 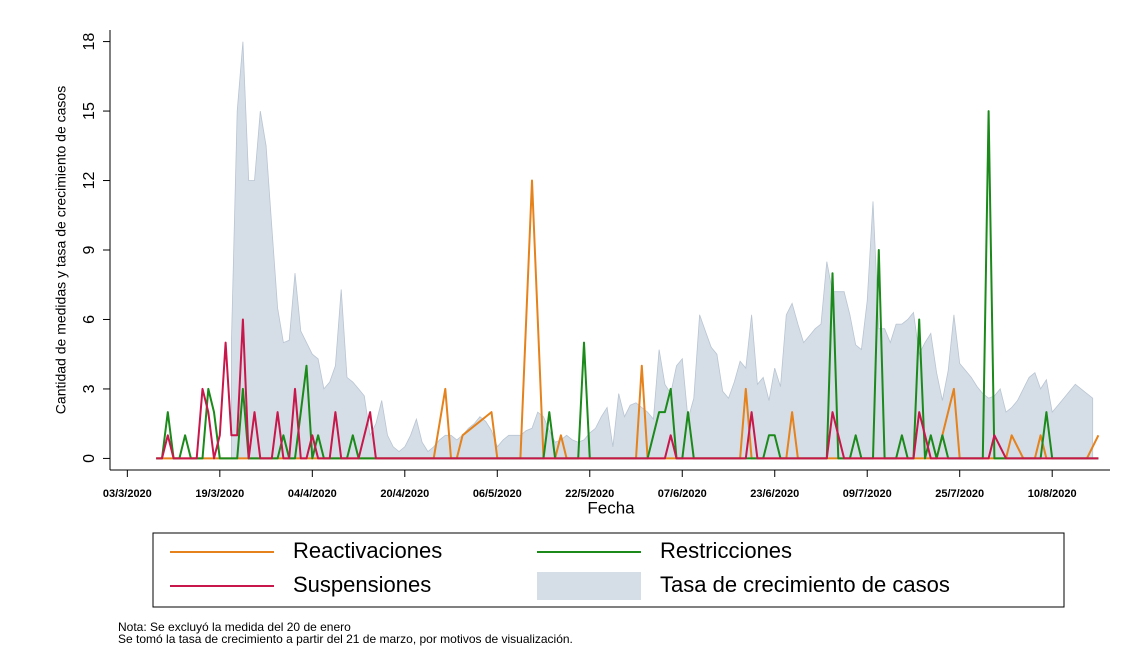 What do you see at coordinates (89, 319) in the screenshot?
I see `y-tick-label: 6` at bounding box center [89, 319].